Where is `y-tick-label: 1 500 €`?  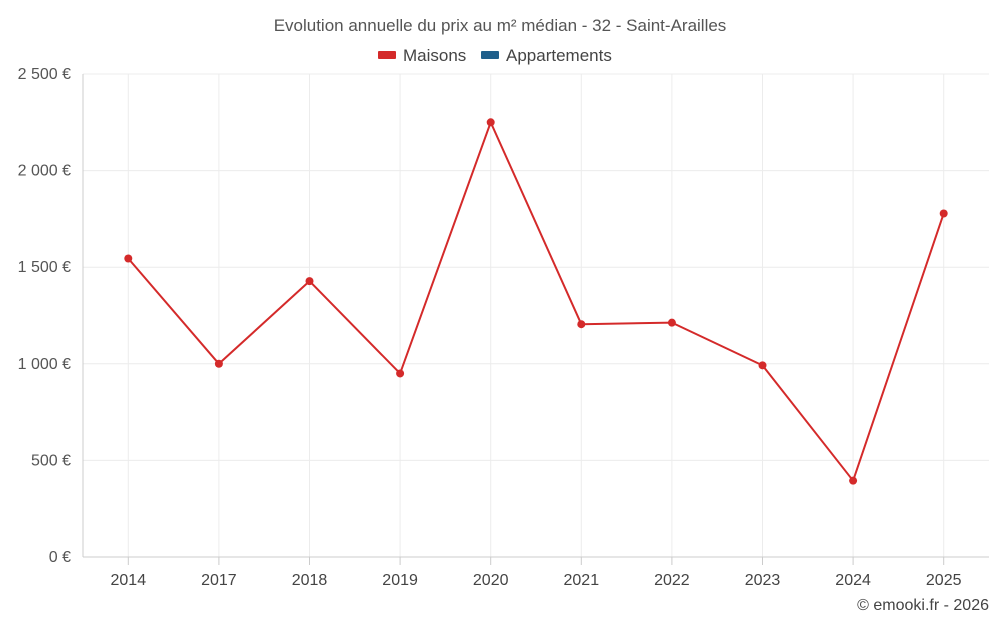
y-tick-label: 1 500 € is located at coordinates (44, 267).